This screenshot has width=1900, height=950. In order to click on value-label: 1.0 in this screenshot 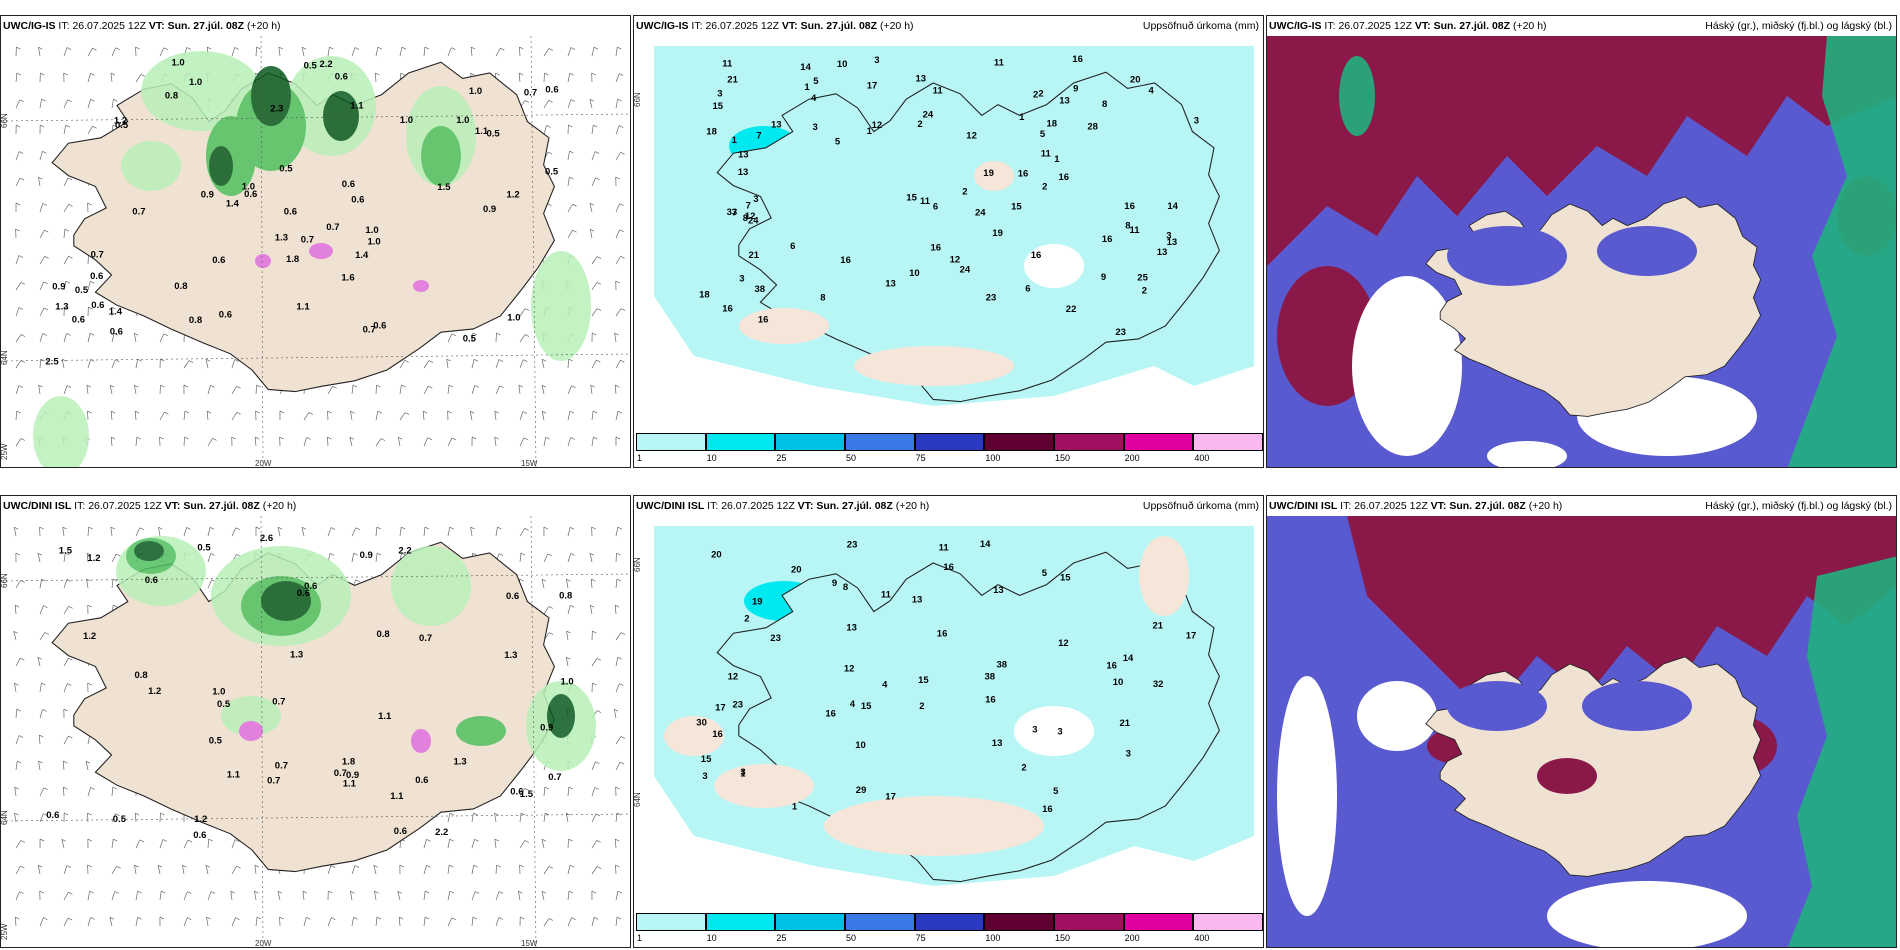, I will do `click(475, 91)`.